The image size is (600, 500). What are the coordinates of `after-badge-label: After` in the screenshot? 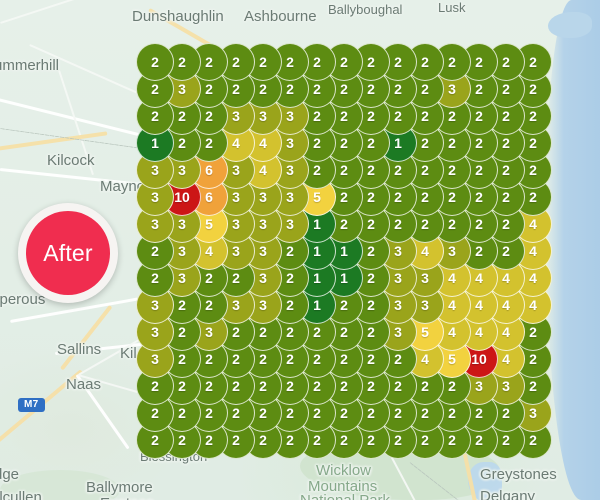 It's located at (68, 252).